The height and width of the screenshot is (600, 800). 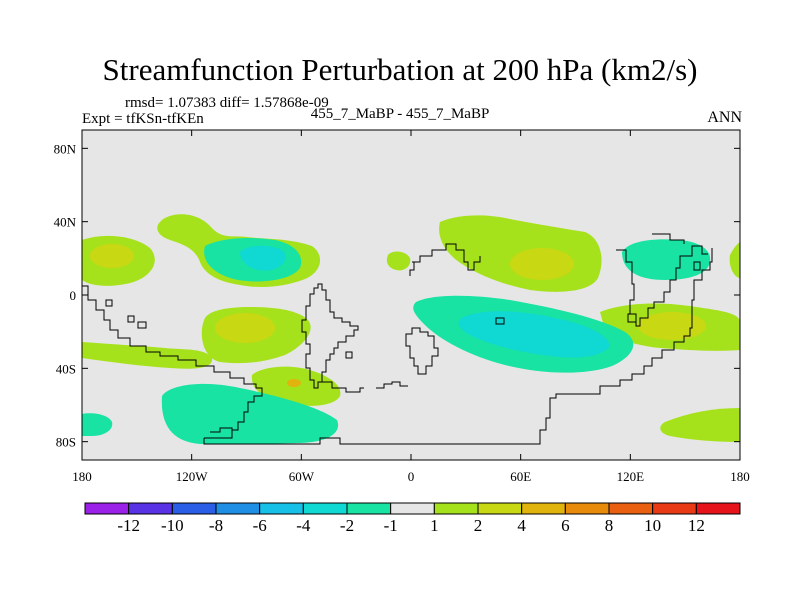 I want to click on positive-strong-cores, so click(x=294, y=383).